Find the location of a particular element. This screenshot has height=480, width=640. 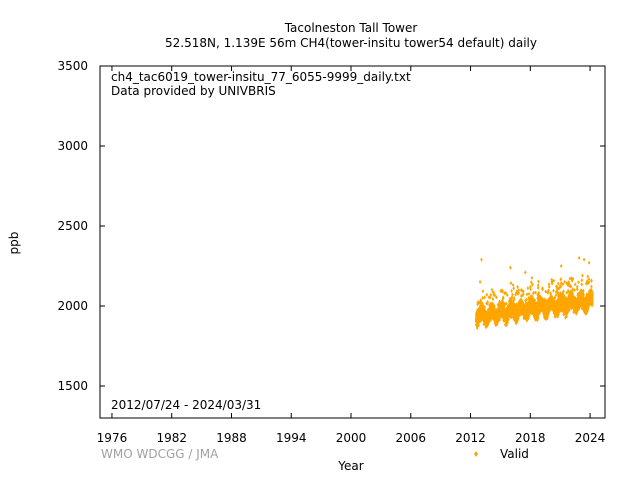

x-tick-label: 1988 is located at coordinates (231, 438).